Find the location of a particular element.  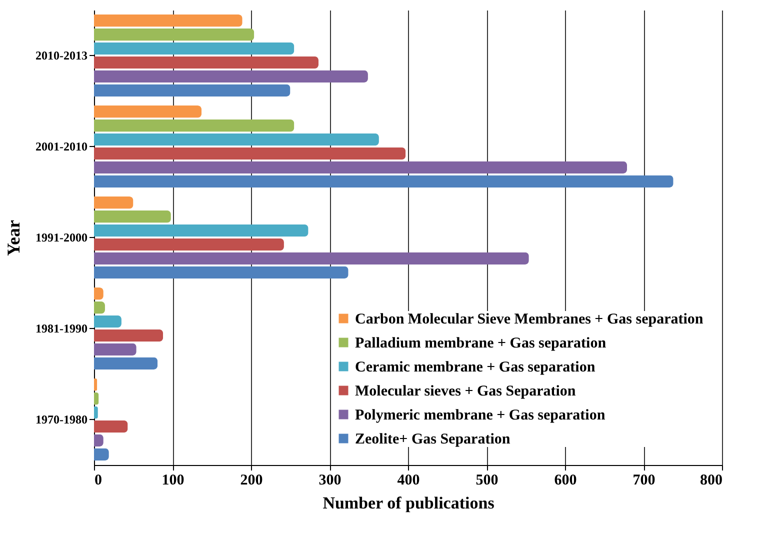

x-axis-title: Number of publications is located at coordinates (408, 503).